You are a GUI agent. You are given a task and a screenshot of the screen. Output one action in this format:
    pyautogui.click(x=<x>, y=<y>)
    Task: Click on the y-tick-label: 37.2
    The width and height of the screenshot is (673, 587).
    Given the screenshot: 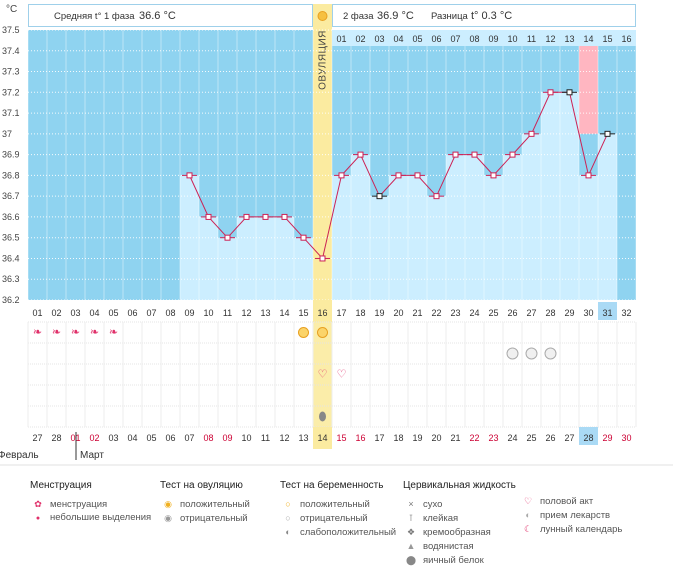 What is the action you would take?
    pyautogui.click(x=11, y=92)
    